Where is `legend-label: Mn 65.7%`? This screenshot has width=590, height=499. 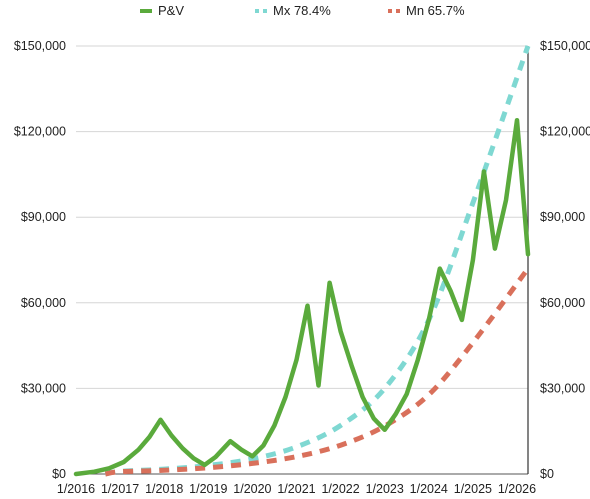
legend-label: Mn 65.7% is located at coordinates (435, 10).